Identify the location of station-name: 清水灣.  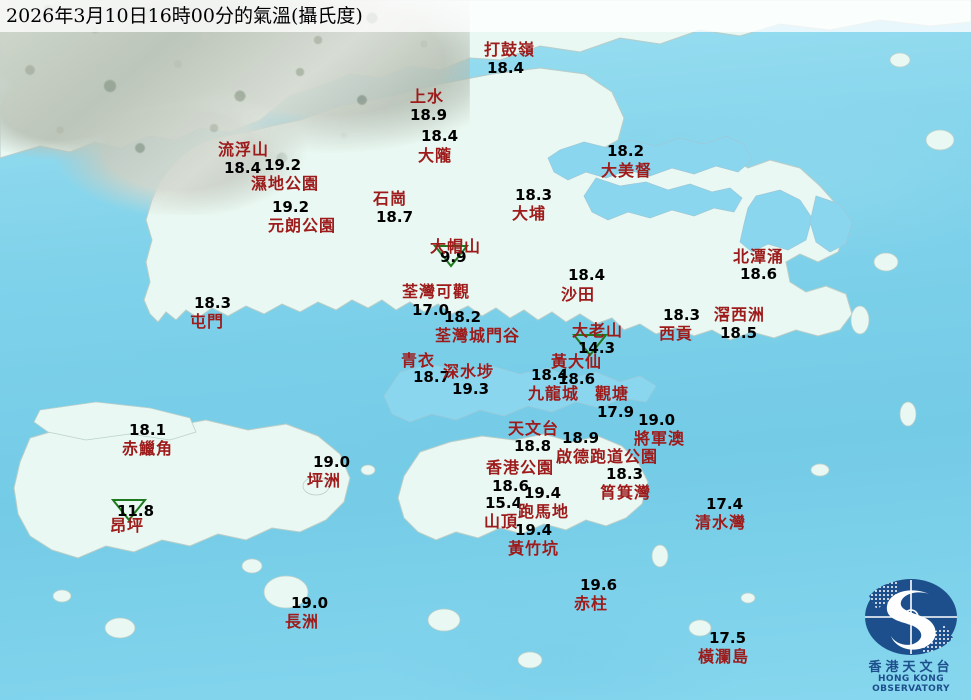
(721, 522).